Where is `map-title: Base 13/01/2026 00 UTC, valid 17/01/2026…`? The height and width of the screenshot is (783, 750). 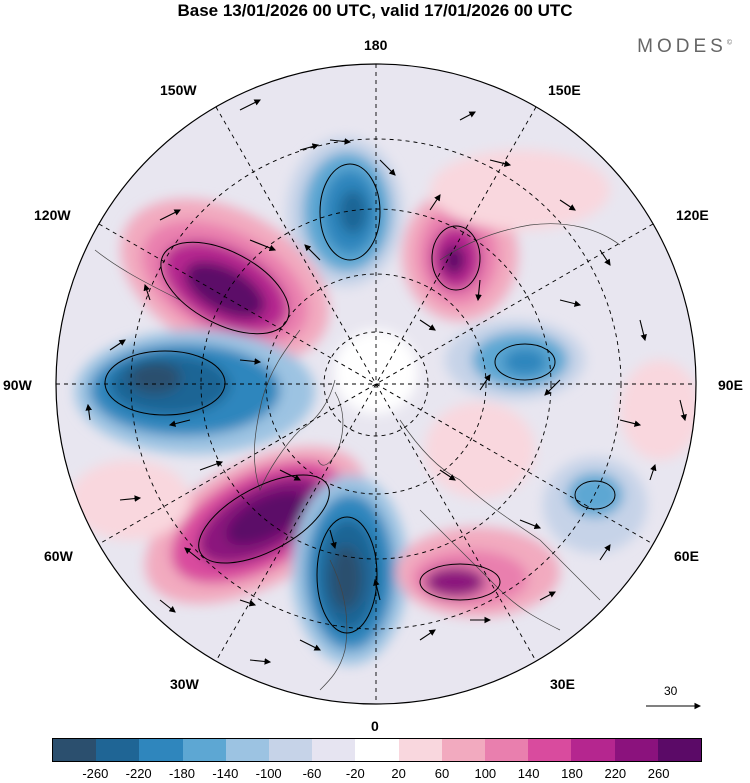 map-title: Base 13/01/2026 00 UTC, valid 17/01/2026… is located at coordinates (375, 10).